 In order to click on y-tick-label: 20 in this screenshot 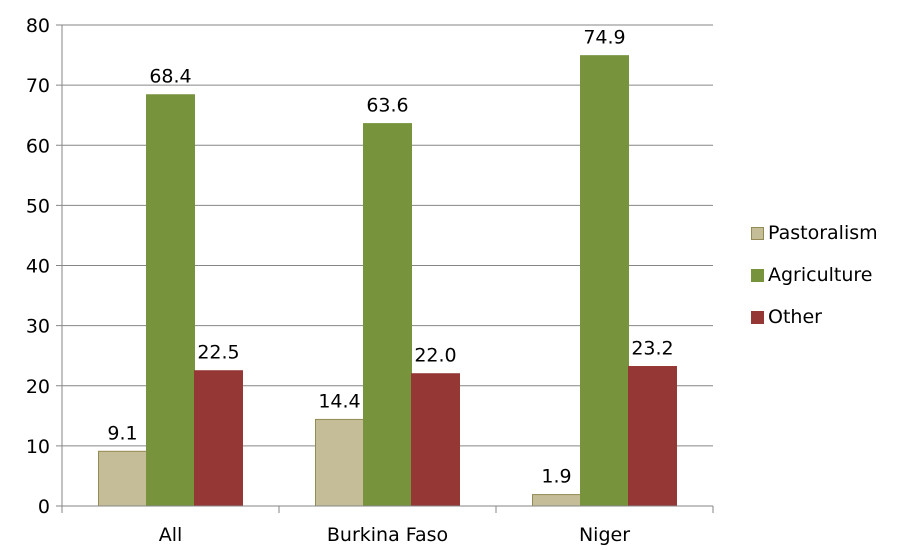, I will do `click(38, 387)`.